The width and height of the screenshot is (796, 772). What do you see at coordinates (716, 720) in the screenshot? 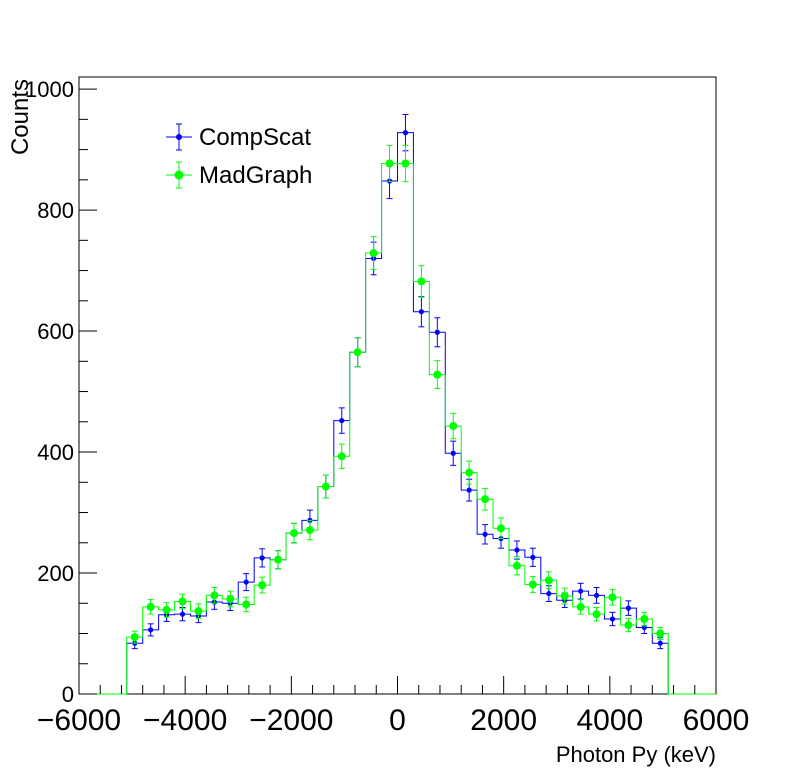
I see `x-tick-label: 6000` at bounding box center [716, 720].